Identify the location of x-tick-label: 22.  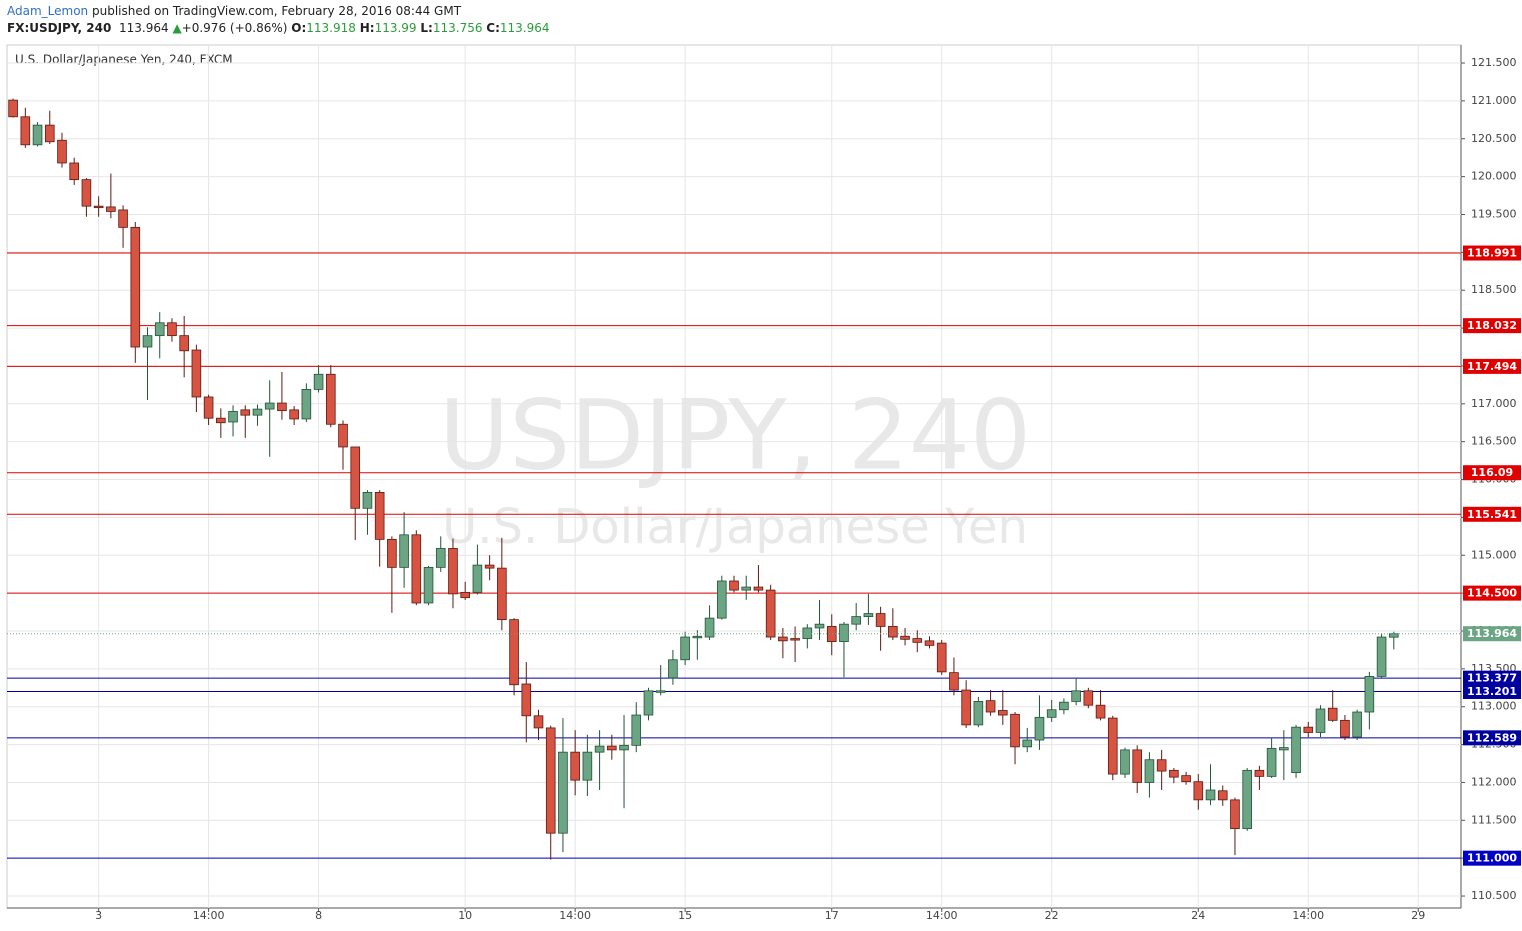
(1052, 915).